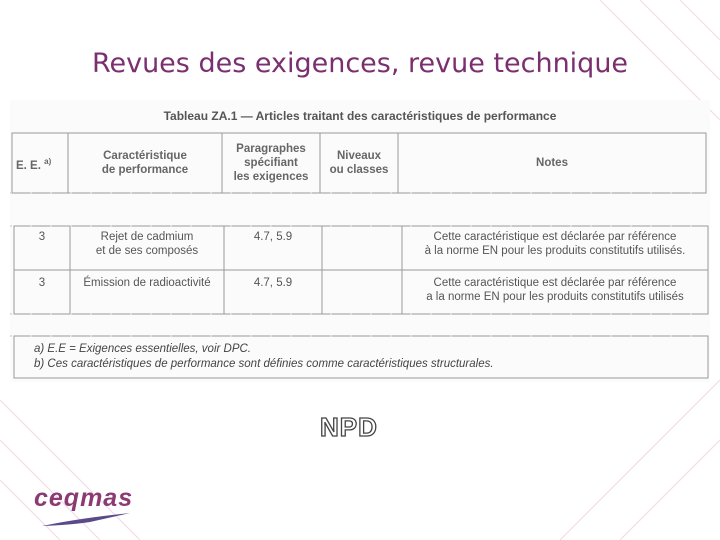  I want to click on header-line: ou classes, so click(359, 170).